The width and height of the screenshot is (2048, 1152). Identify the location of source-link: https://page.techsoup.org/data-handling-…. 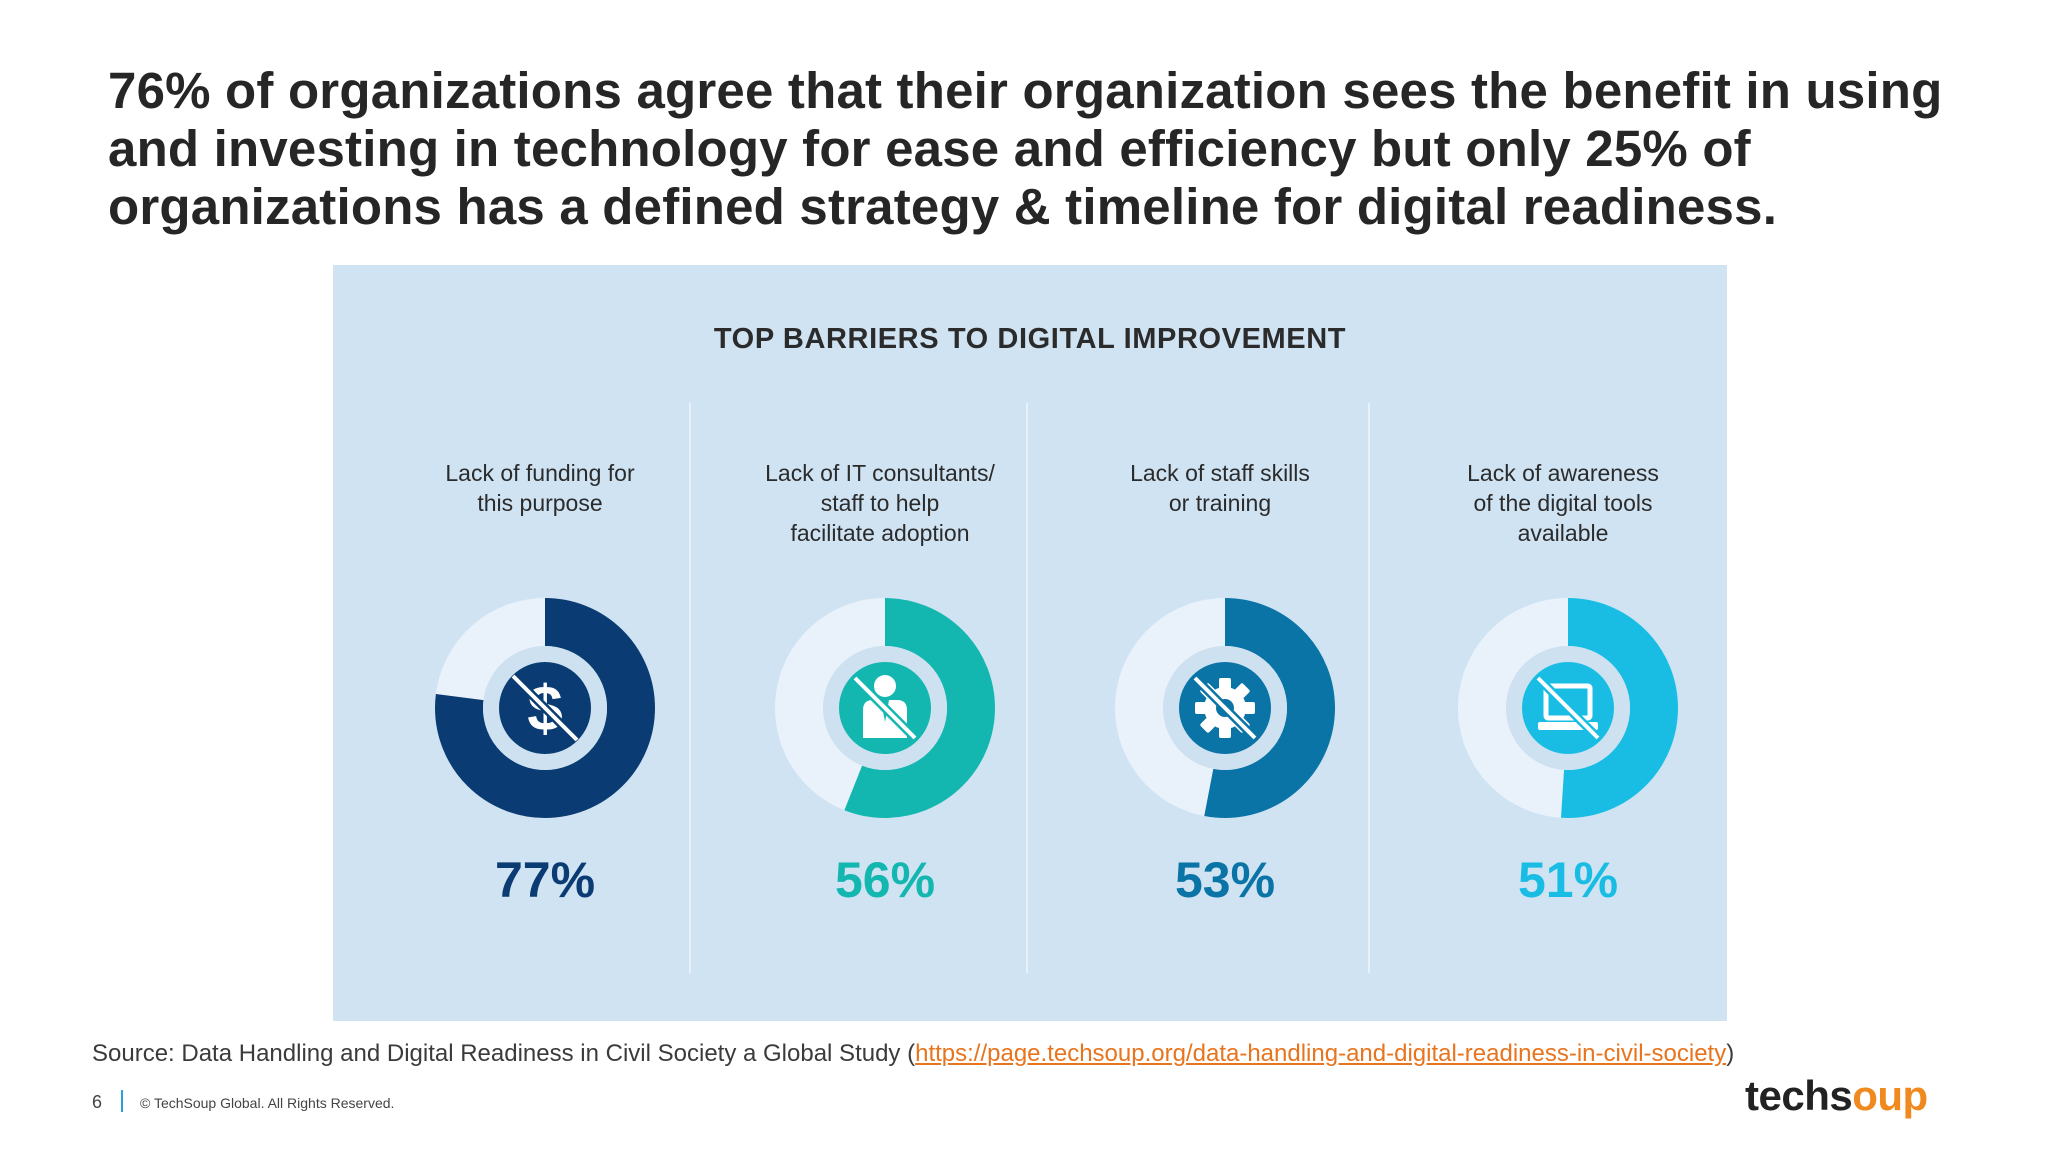
(1321, 1053).